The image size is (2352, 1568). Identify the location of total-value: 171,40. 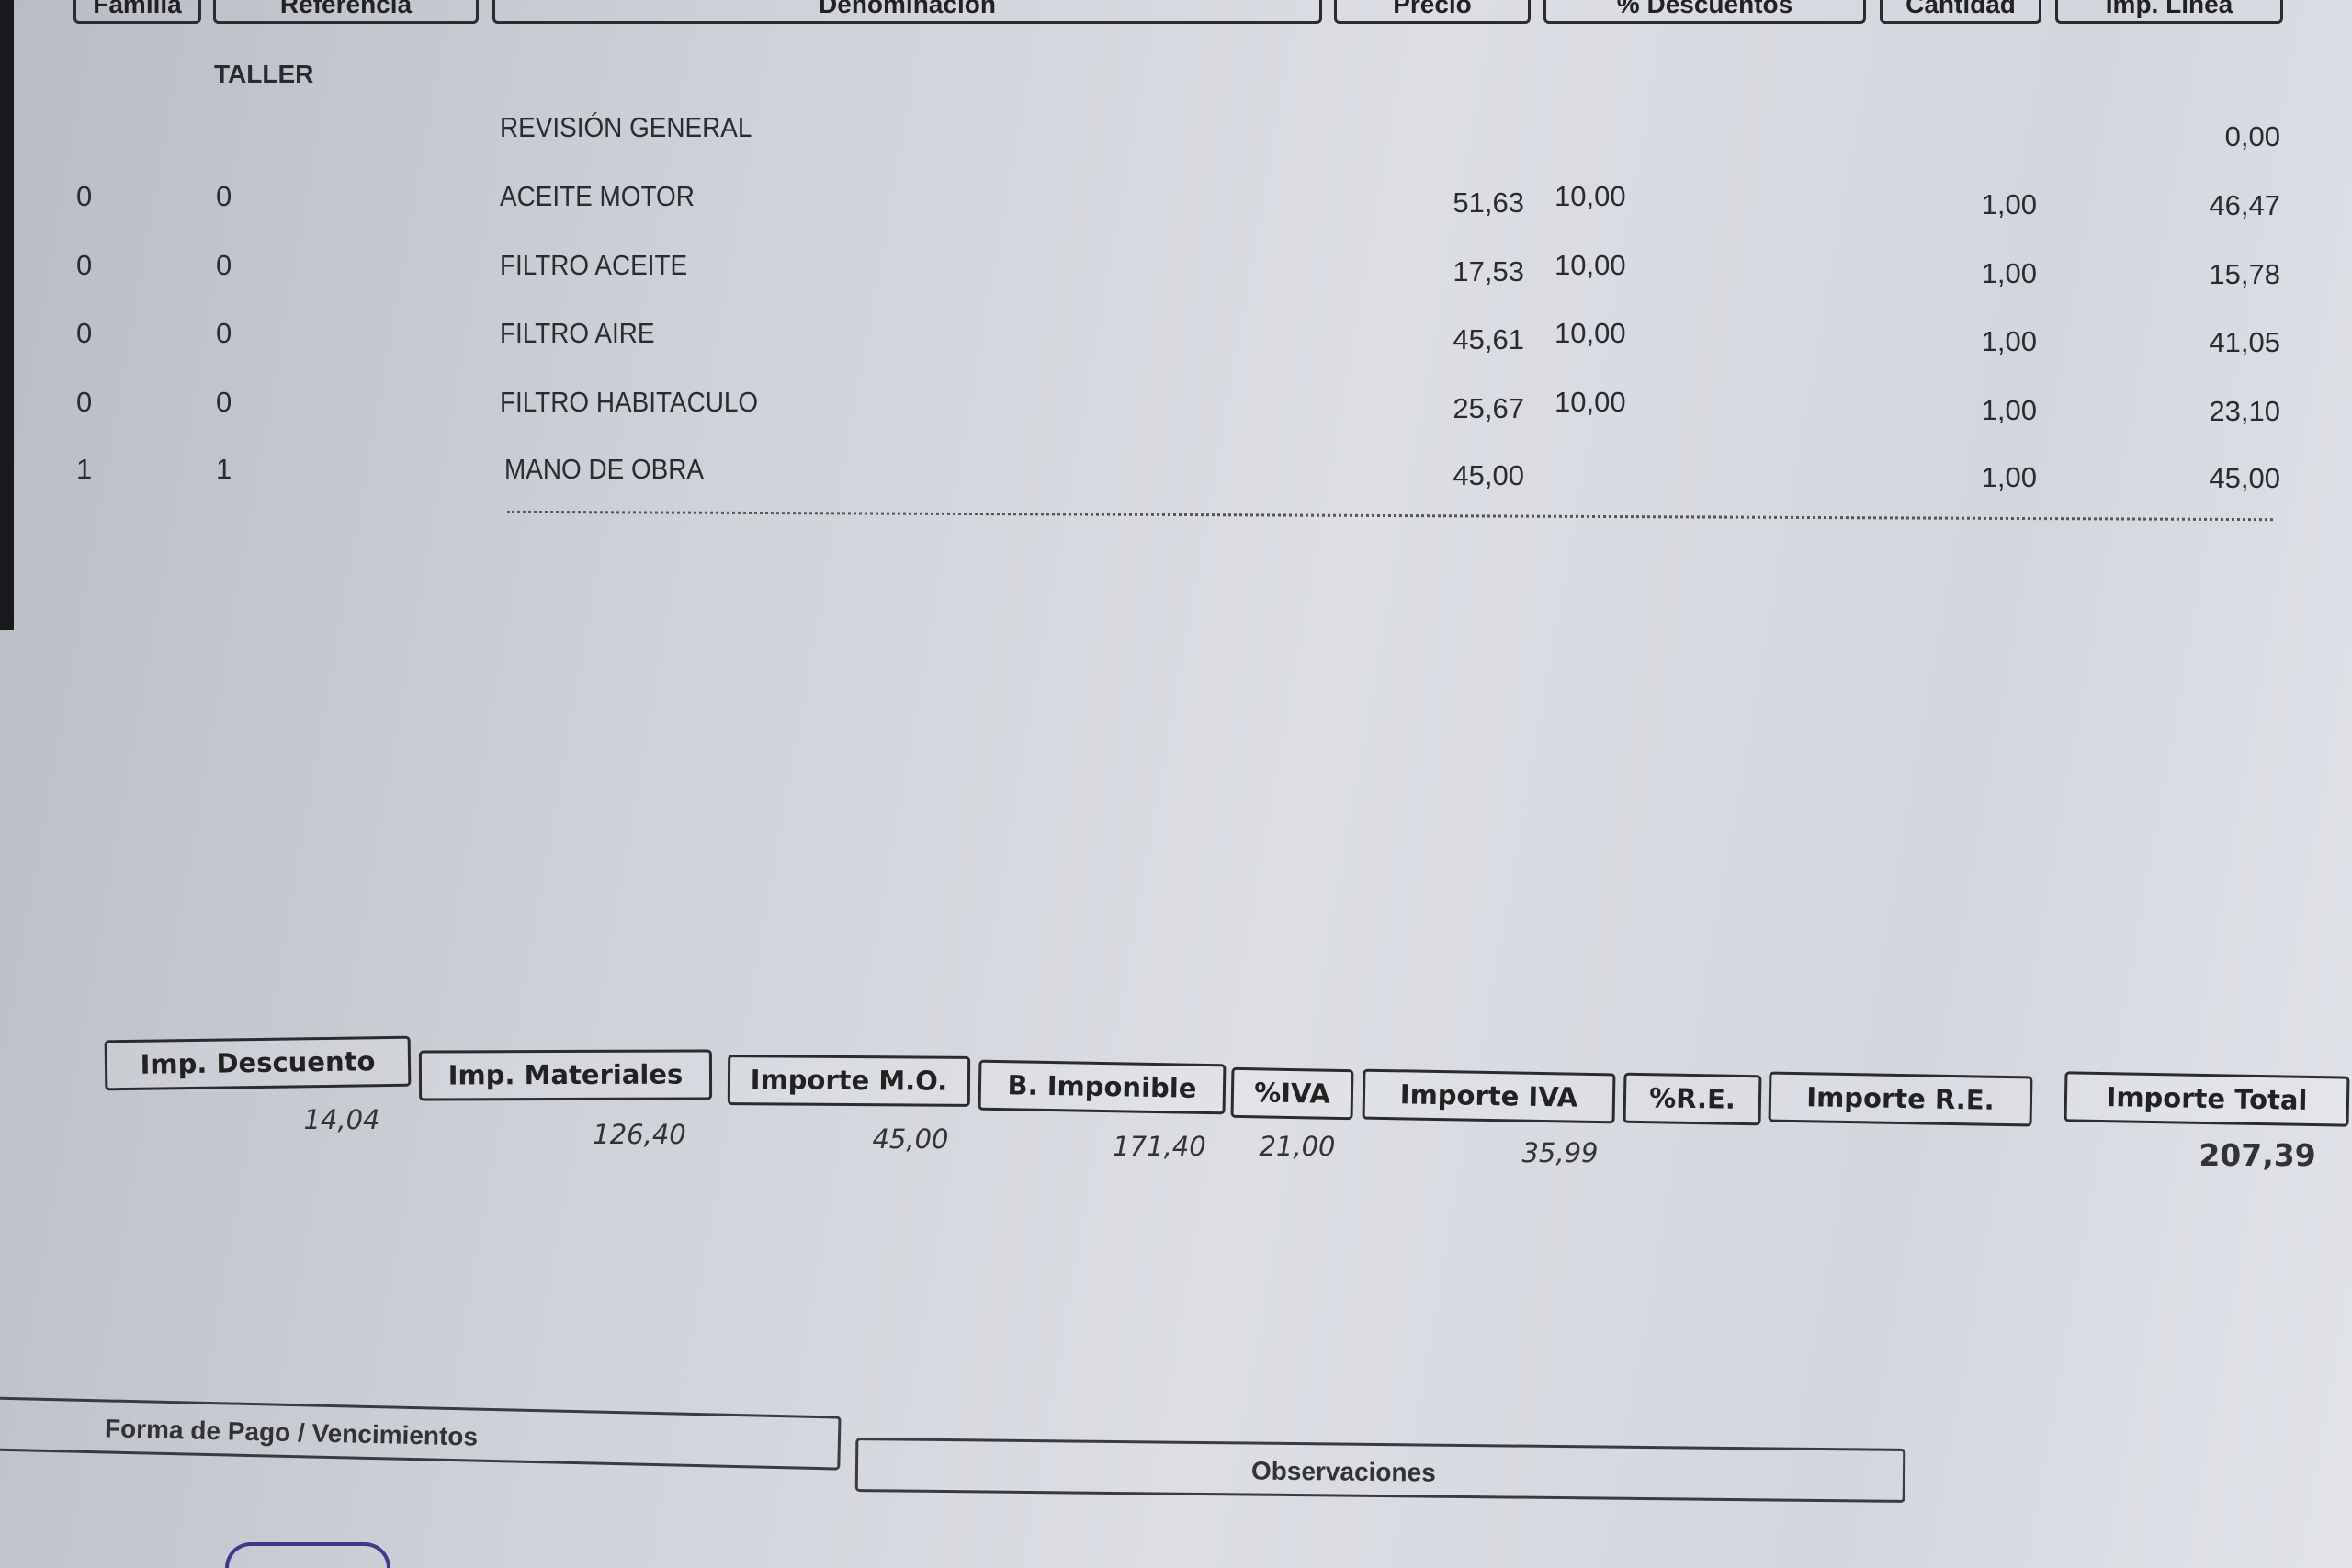
(1160, 1146).